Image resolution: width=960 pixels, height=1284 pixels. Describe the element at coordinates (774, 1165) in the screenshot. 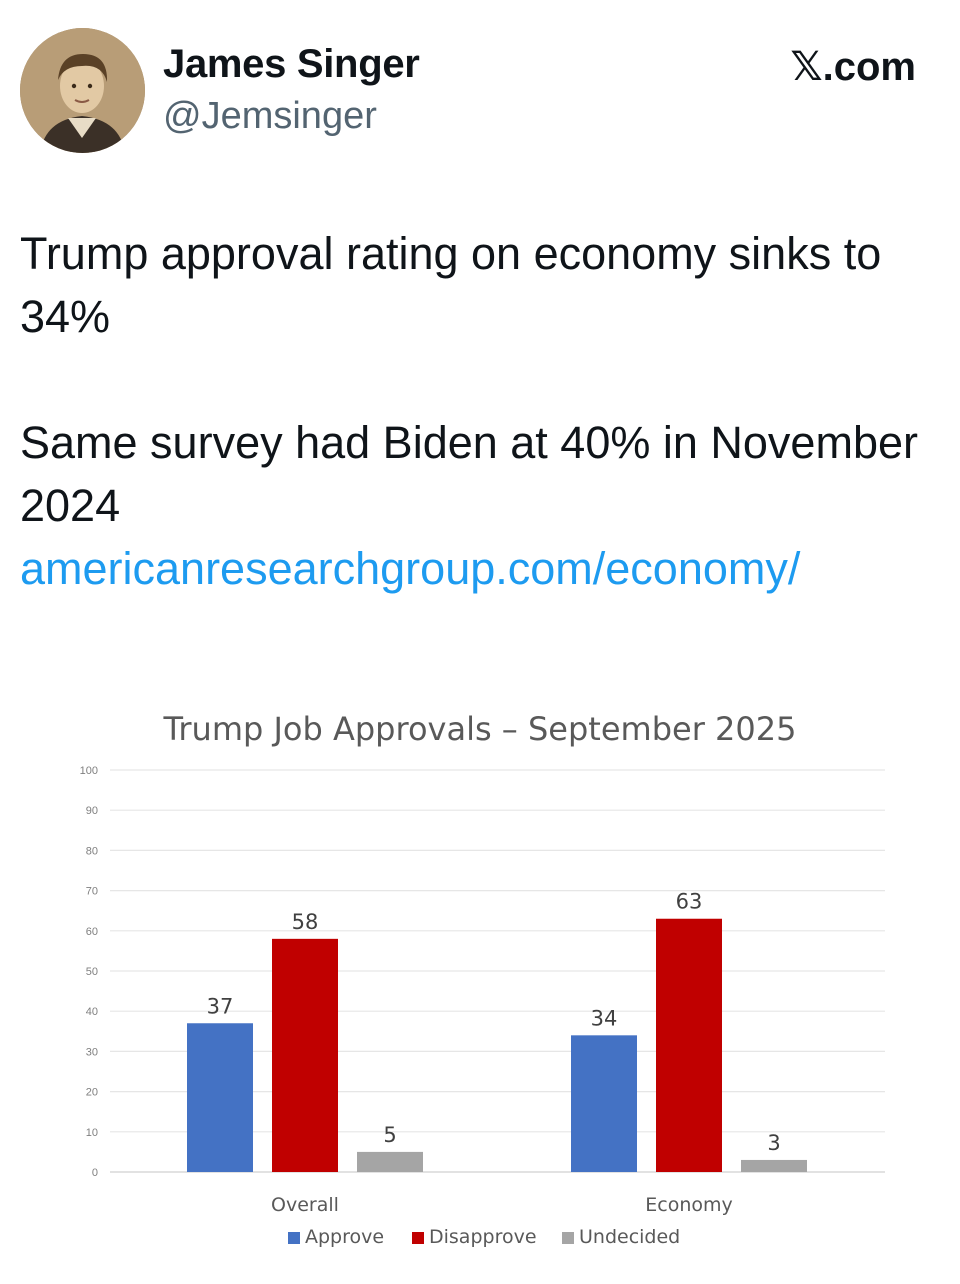

I see `bar-undecided-economy` at that location.